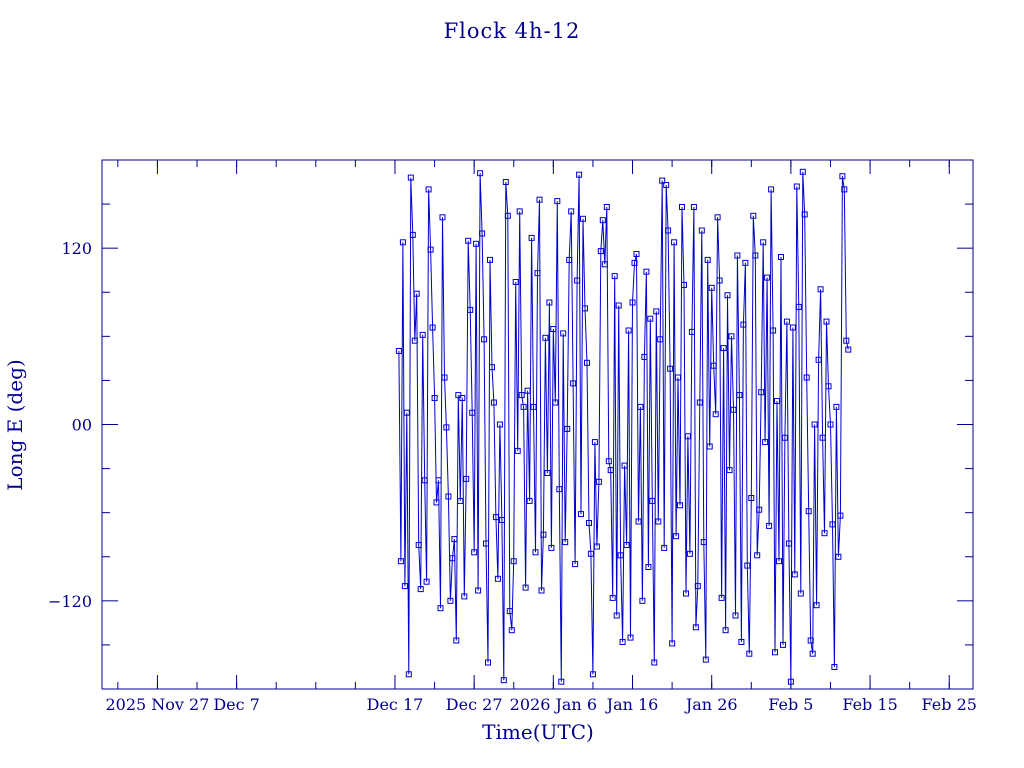  I want to click on y-axis-label: Long E (deg), so click(15, 424).